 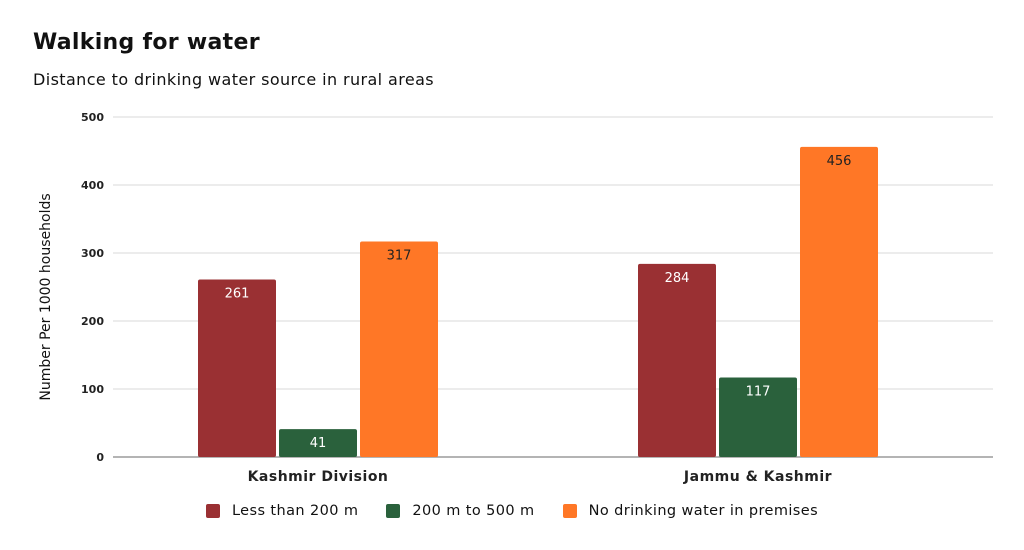 I want to click on data-label: 456, so click(x=839, y=161).